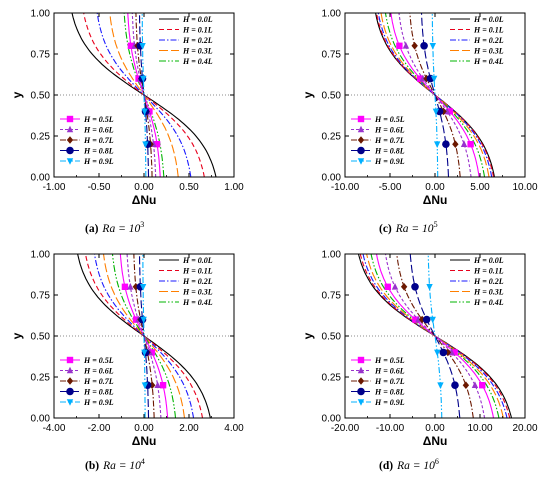  What do you see at coordinates (524, 187) in the screenshot?
I see `x-tick-label: 10.00` at bounding box center [524, 187].